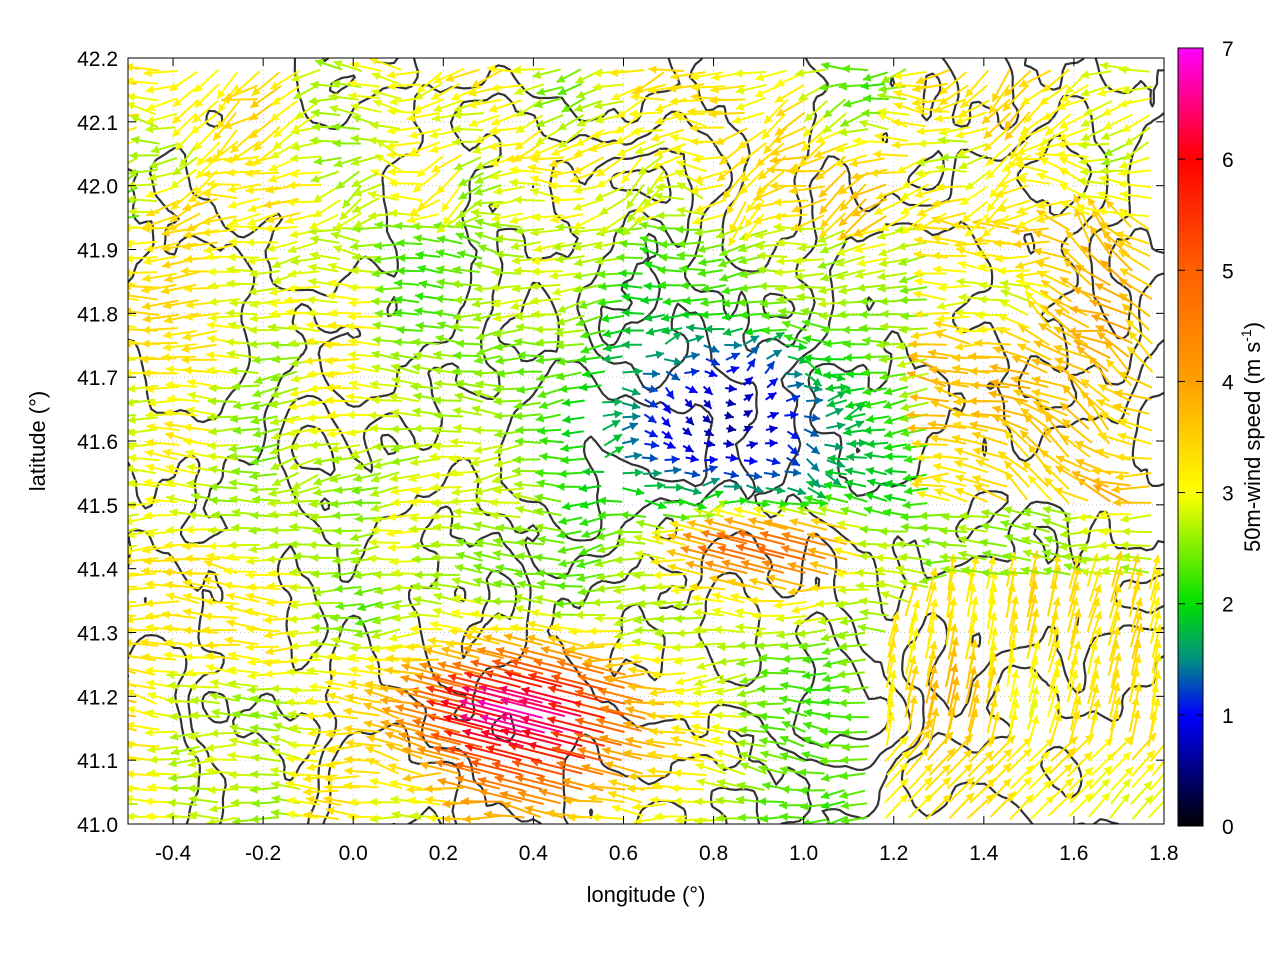  I want to click on colorbar-tick-label: 4, so click(1228, 382).